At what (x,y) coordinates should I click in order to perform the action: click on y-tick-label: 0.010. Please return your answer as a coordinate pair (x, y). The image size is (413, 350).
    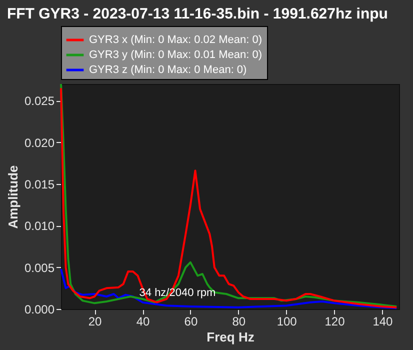
    Looking at the image, I should click on (39, 226).